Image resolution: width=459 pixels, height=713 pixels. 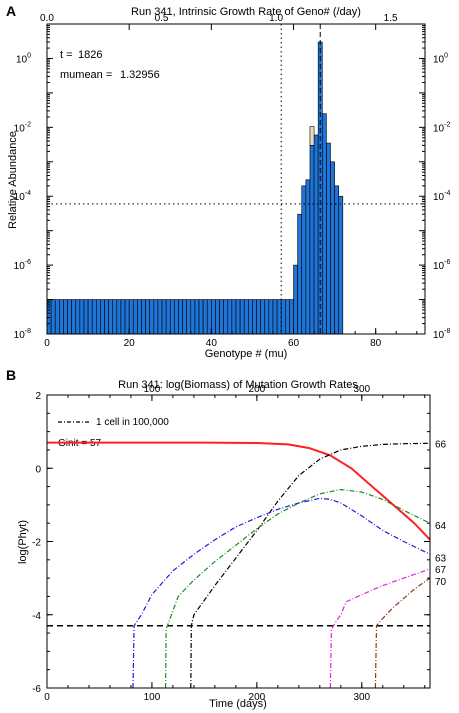 What do you see at coordinates (257, 697) in the screenshot?
I see `x-tick-label-b: 200` at bounding box center [257, 697].